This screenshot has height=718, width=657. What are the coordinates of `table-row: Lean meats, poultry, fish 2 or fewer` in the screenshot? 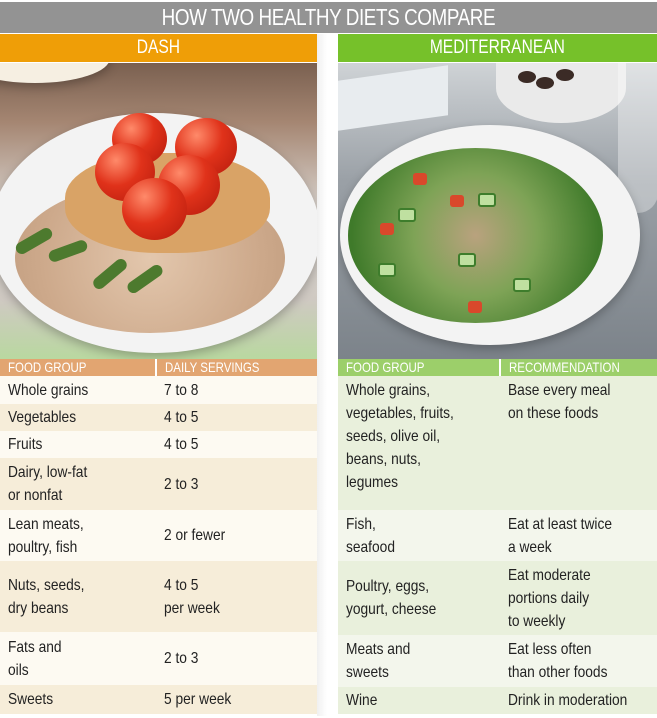 It's located at (158, 535).